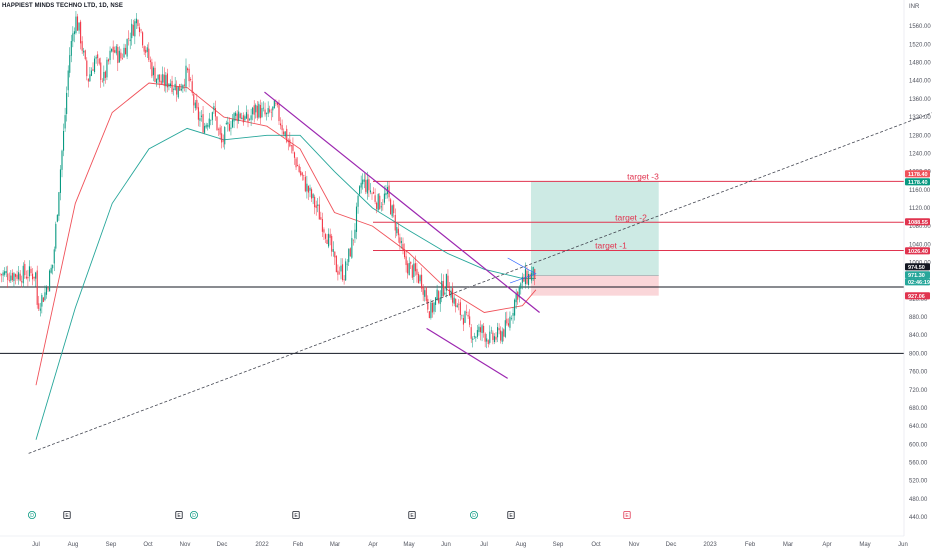 The height and width of the screenshot is (550, 932). What do you see at coordinates (67, 515) in the screenshot?
I see `event-marker-1: E` at bounding box center [67, 515].